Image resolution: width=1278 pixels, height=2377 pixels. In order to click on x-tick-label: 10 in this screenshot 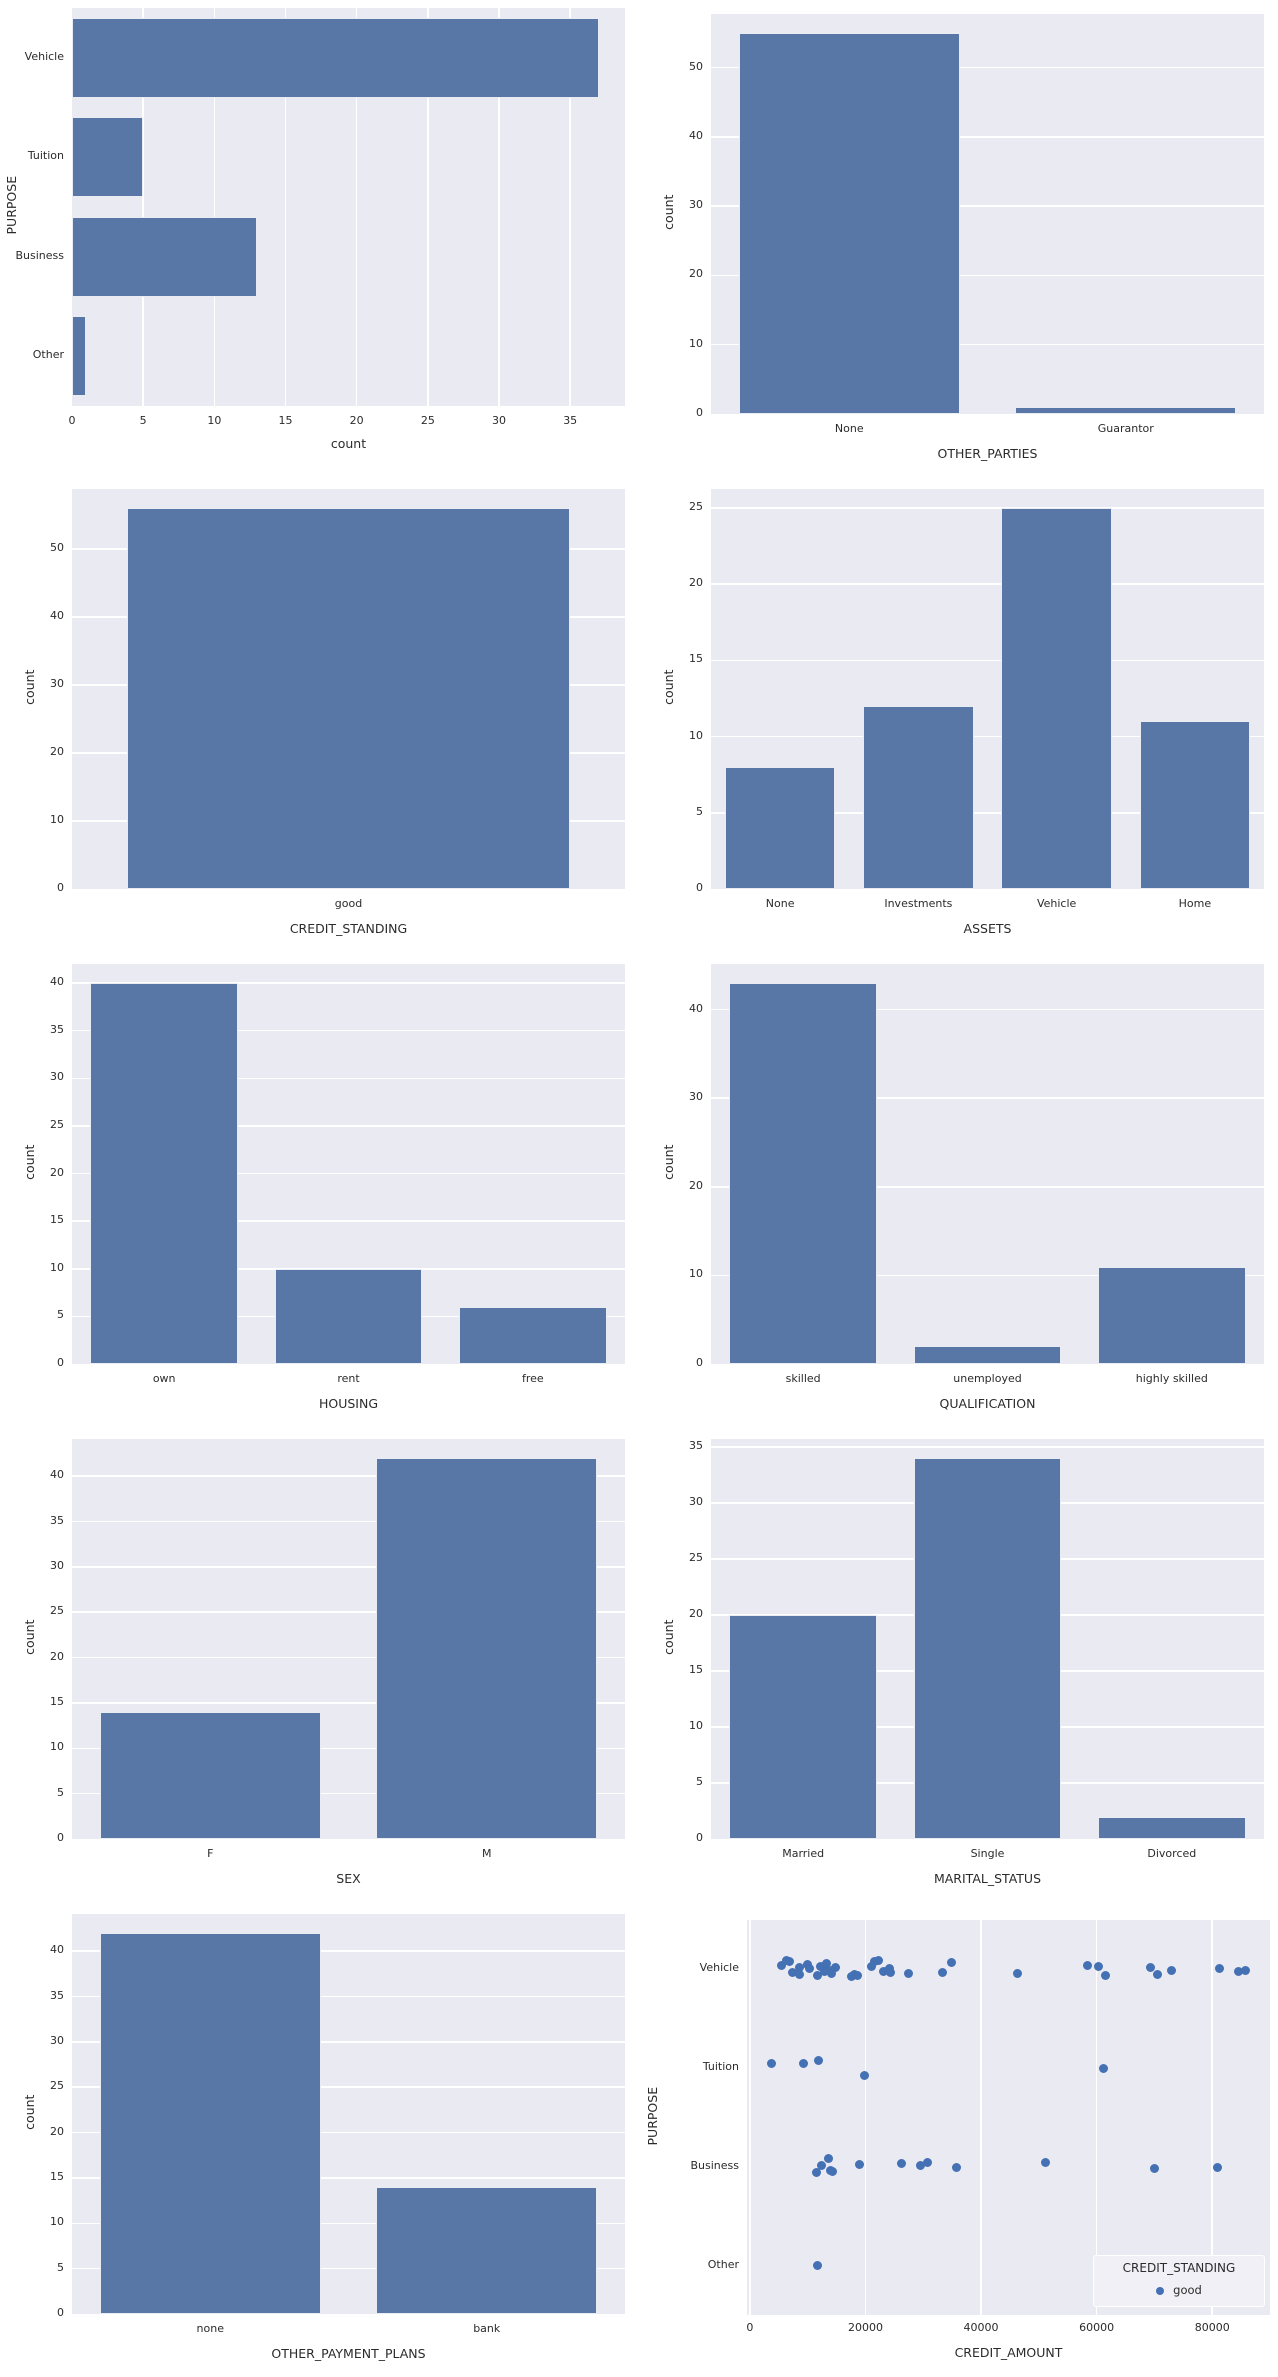, I will do `click(214, 420)`.